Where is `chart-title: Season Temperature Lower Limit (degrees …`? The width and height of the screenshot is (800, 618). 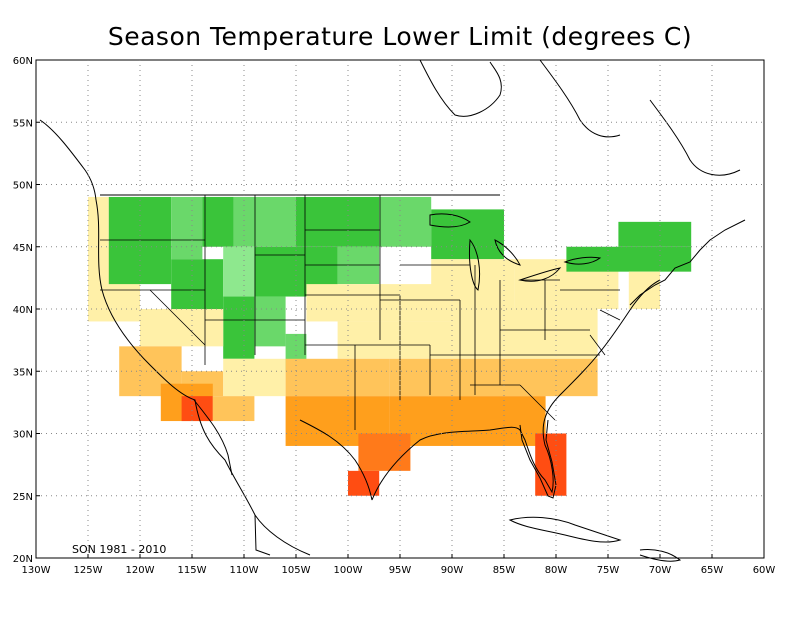
chart-title: Season Temperature Lower Limit (degrees … is located at coordinates (400, 36).